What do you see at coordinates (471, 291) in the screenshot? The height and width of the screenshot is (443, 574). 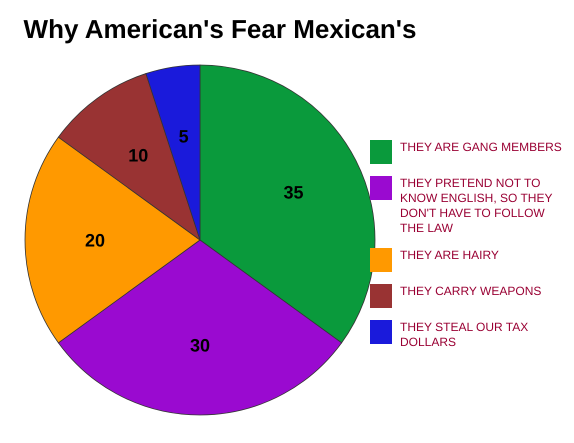 I see `legend-label: THEY CARRY WEAPONS` at bounding box center [471, 291].